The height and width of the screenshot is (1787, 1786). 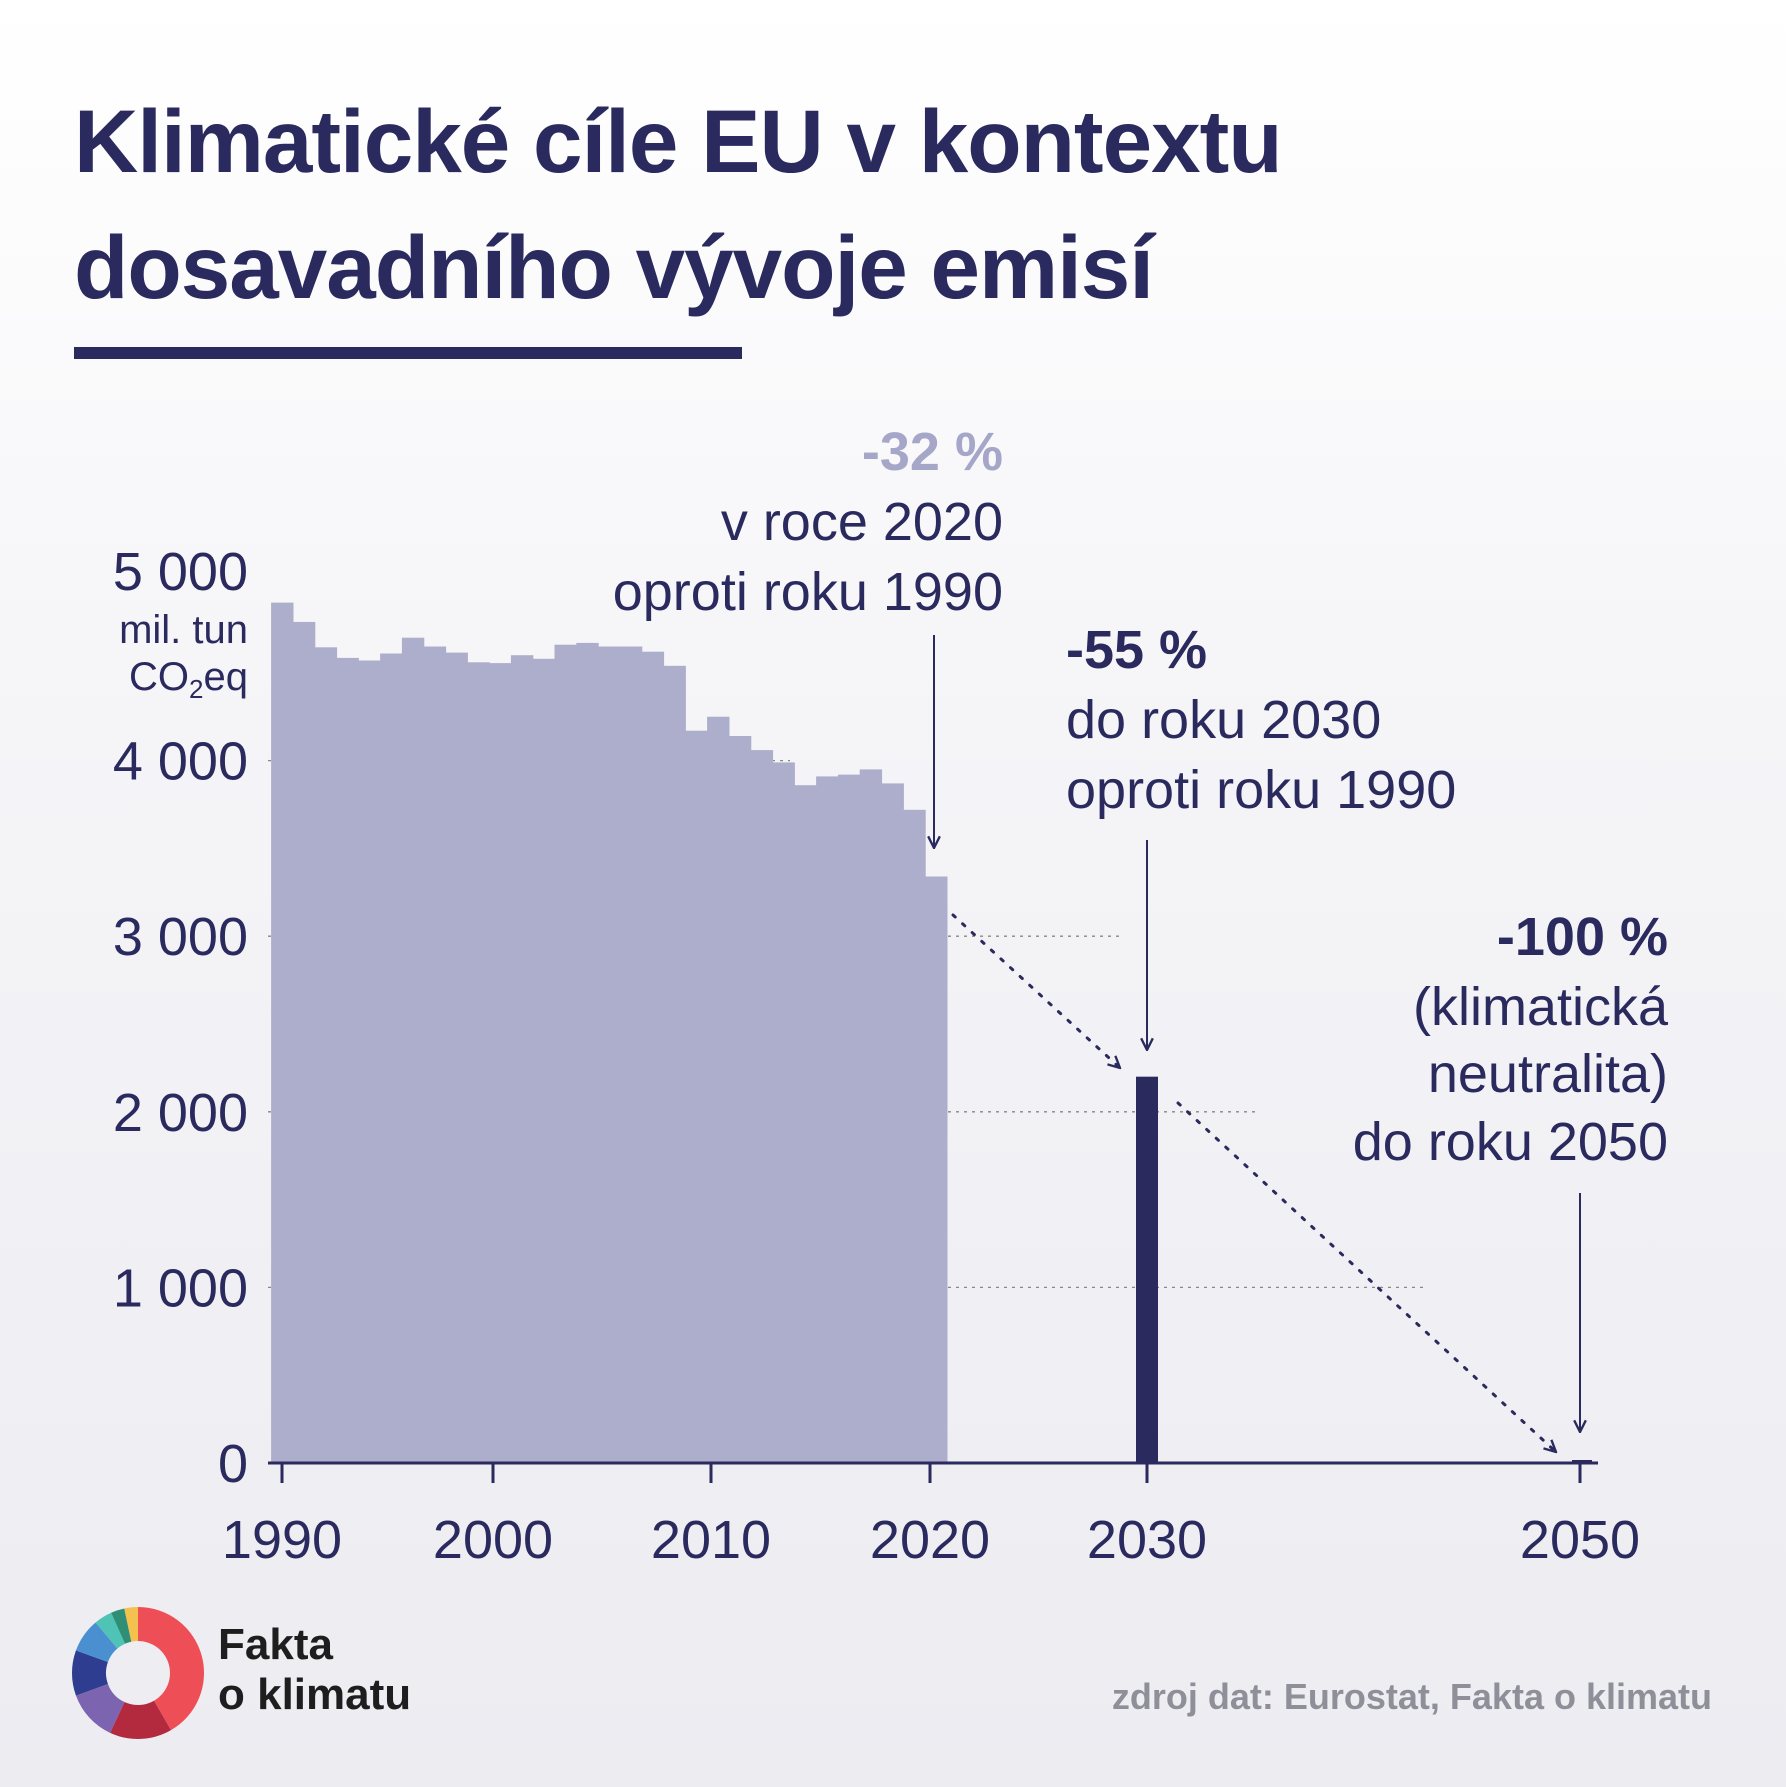 What do you see at coordinates (565, 1053) in the screenshot?
I see `bar-2003` at bounding box center [565, 1053].